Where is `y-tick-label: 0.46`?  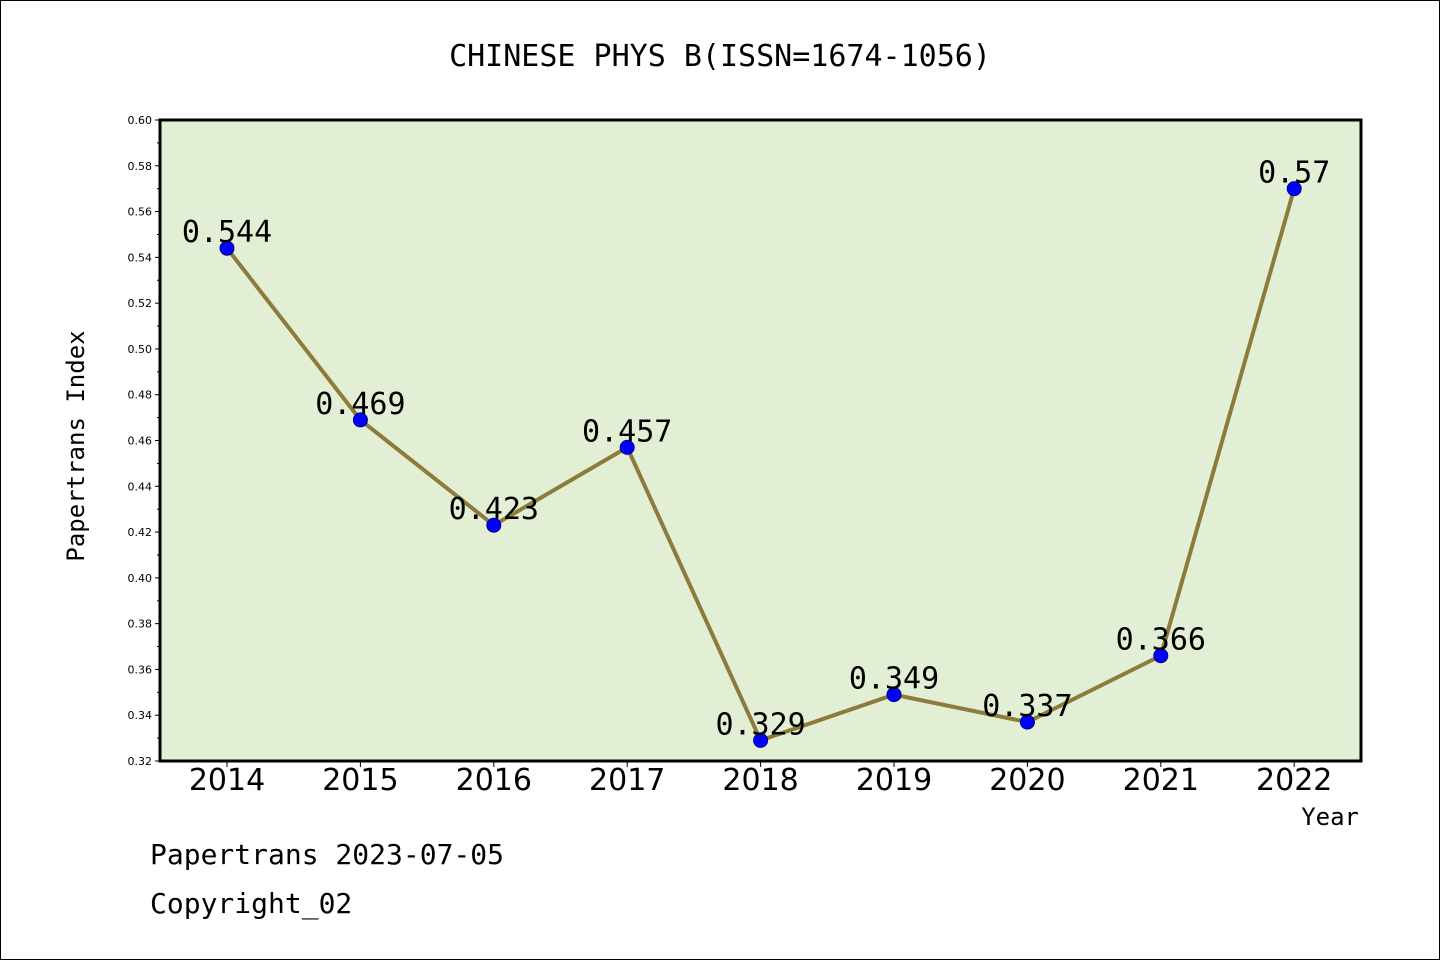 y-tick-label: 0.46 is located at coordinates (140, 441).